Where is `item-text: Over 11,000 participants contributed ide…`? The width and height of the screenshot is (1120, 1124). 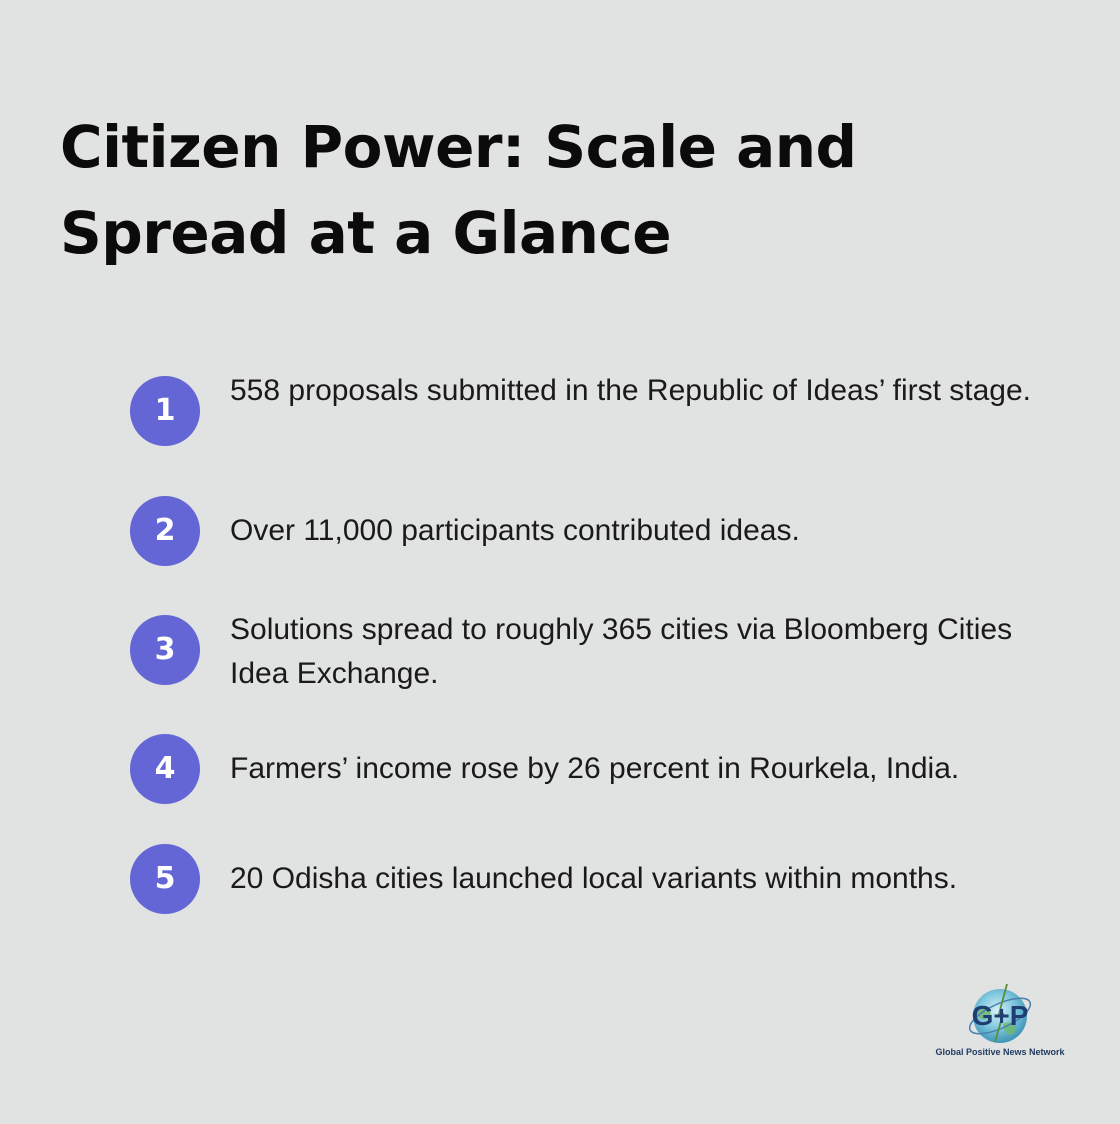 item-text: Over 11,000 participants contributed ide… is located at coordinates (515, 530).